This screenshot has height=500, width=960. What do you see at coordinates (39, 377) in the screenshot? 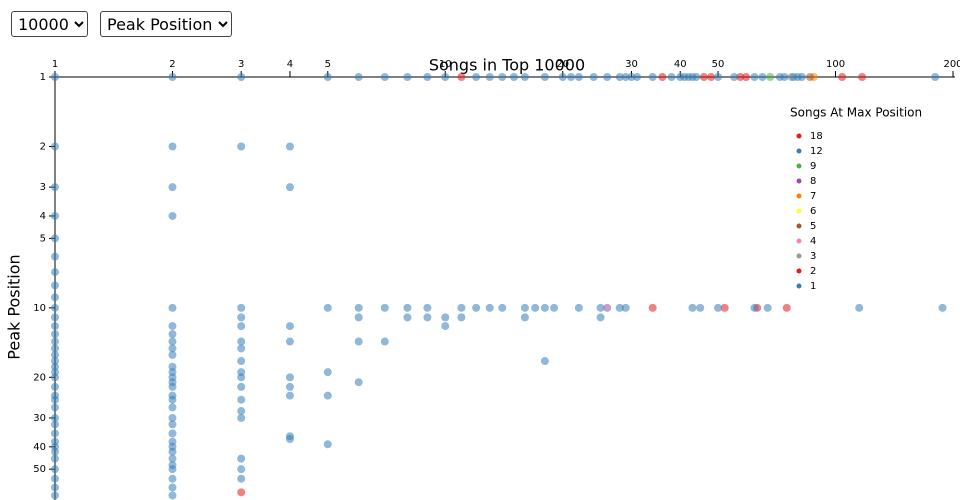
I see `y-tick-label: 20` at bounding box center [39, 377].